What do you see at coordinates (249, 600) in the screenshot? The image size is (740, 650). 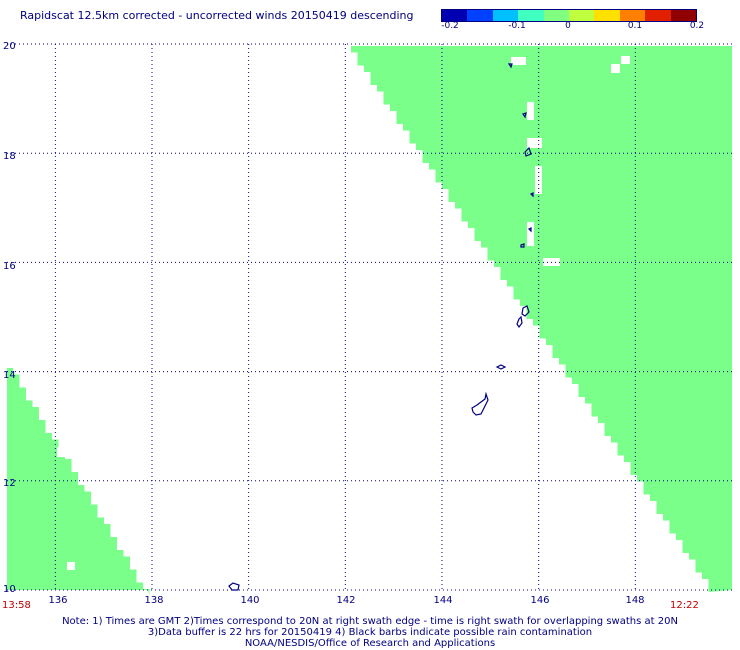 I see `lon-tick-label: 140` at bounding box center [249, 600].